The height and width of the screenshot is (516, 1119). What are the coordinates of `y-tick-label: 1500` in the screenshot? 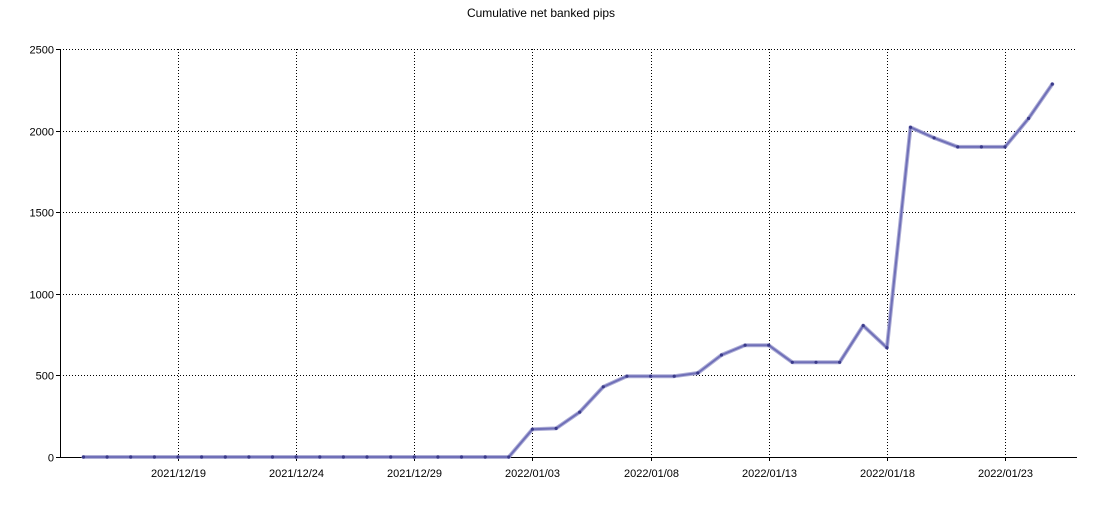 It's located at (42, 214).